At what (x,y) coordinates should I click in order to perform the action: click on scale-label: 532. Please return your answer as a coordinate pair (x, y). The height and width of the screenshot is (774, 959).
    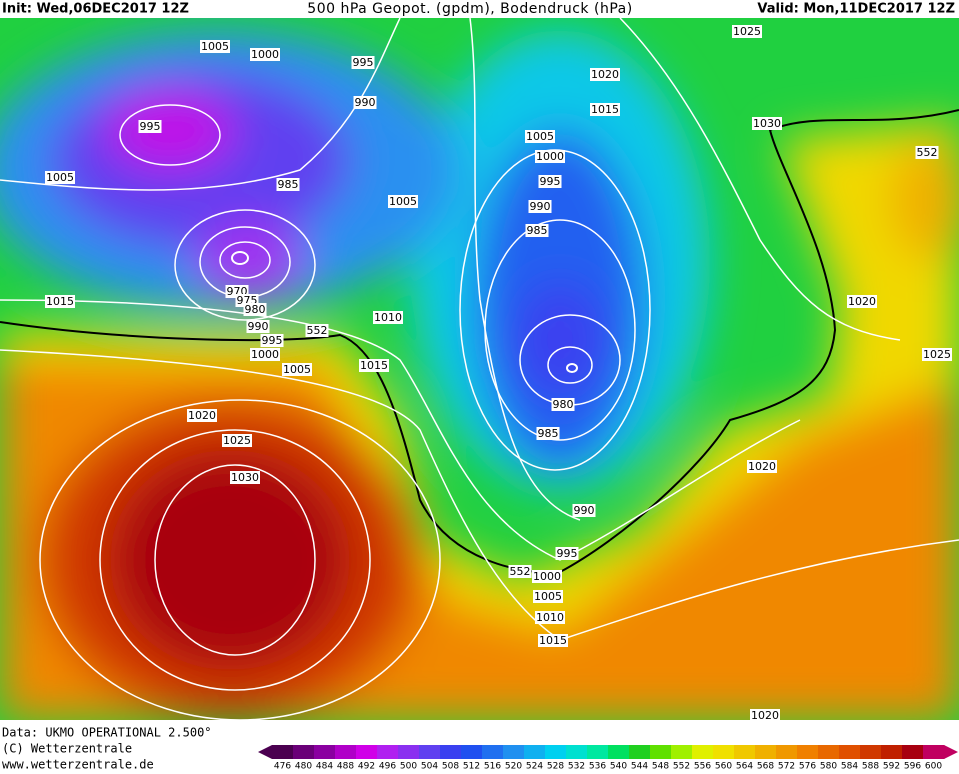
    Looking at the image, I should click on (576, 766).